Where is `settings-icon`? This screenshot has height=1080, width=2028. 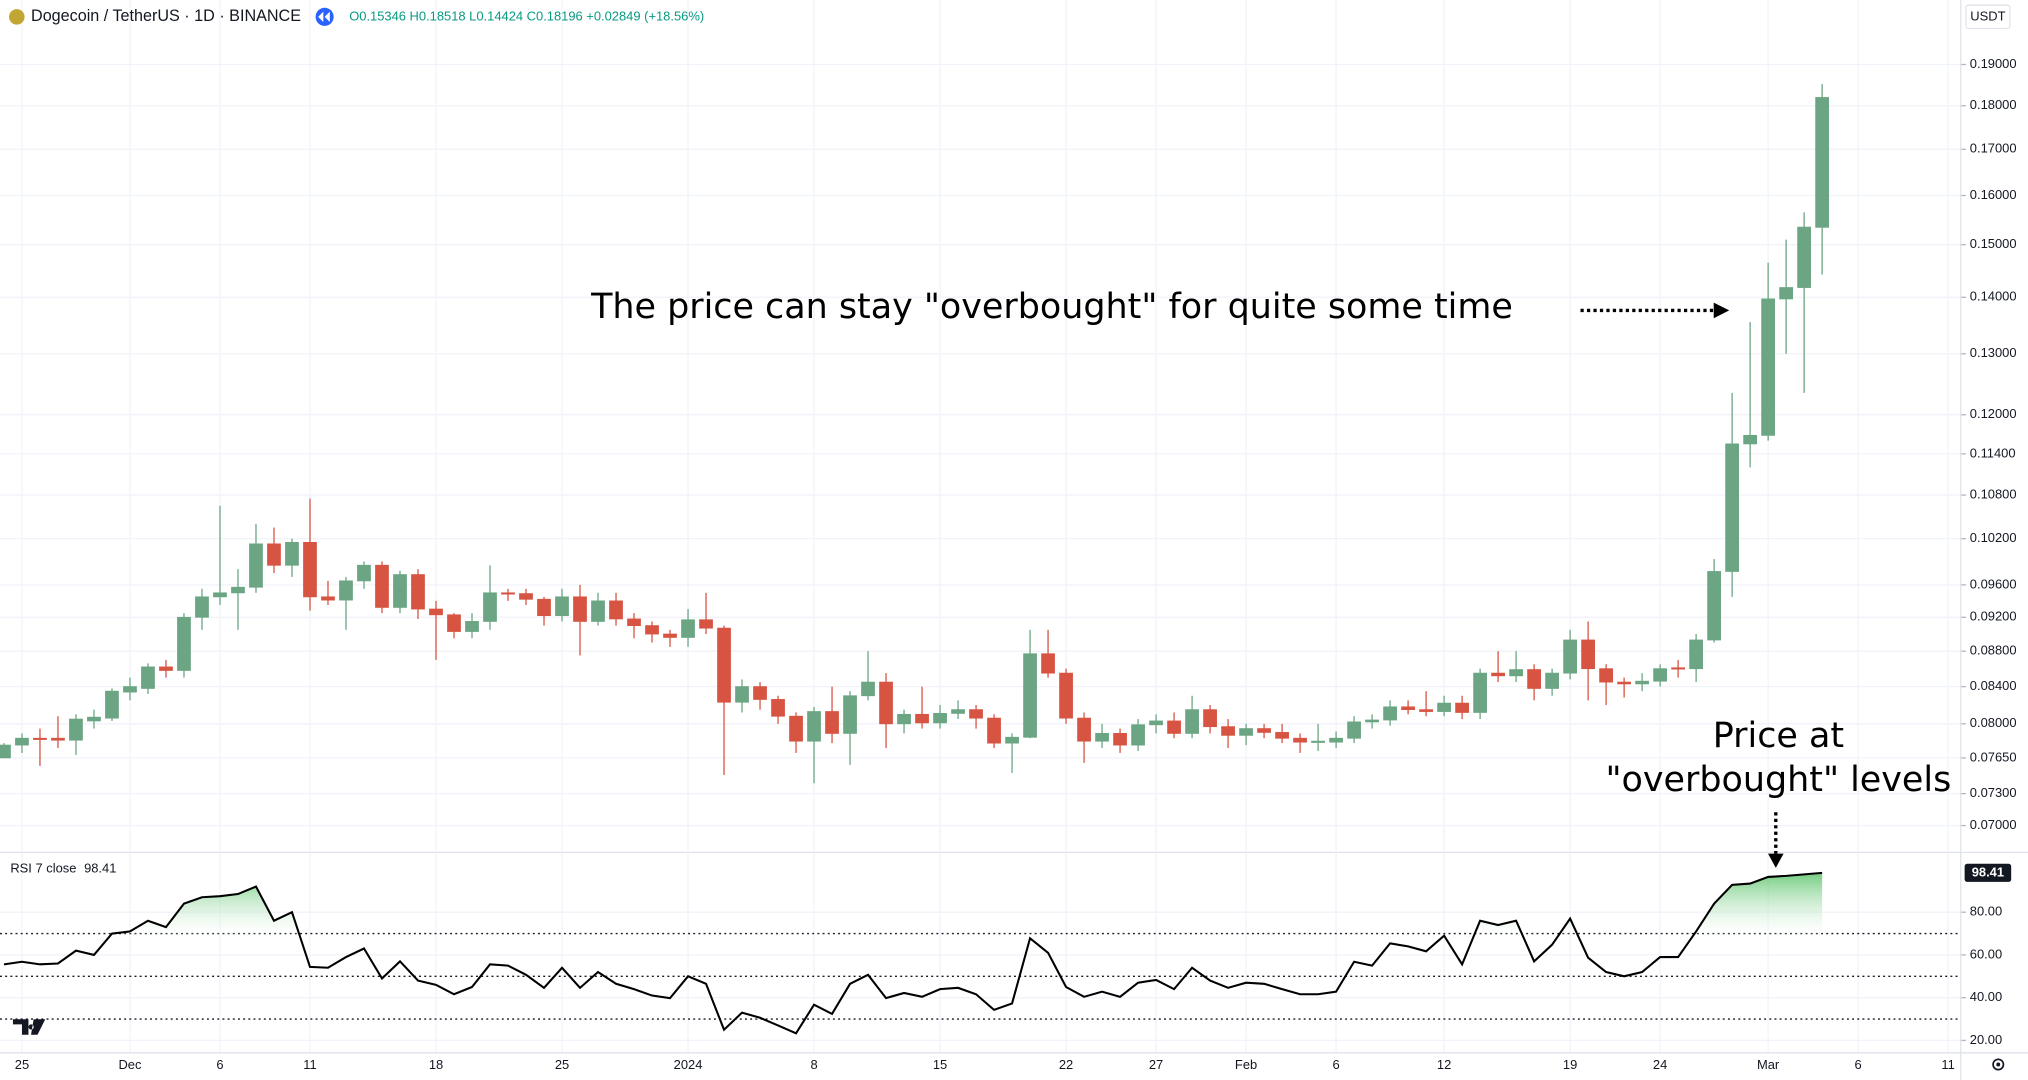
settings-icon is located at coordinates (1998, 1064).